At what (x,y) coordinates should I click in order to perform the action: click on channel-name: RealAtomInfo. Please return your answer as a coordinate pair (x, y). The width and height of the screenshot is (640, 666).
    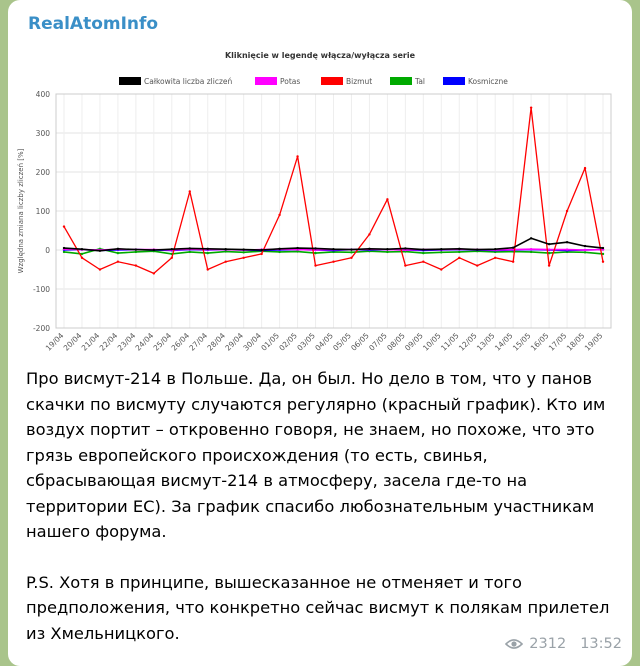
    Looking at the image, I should click on (93, 24).